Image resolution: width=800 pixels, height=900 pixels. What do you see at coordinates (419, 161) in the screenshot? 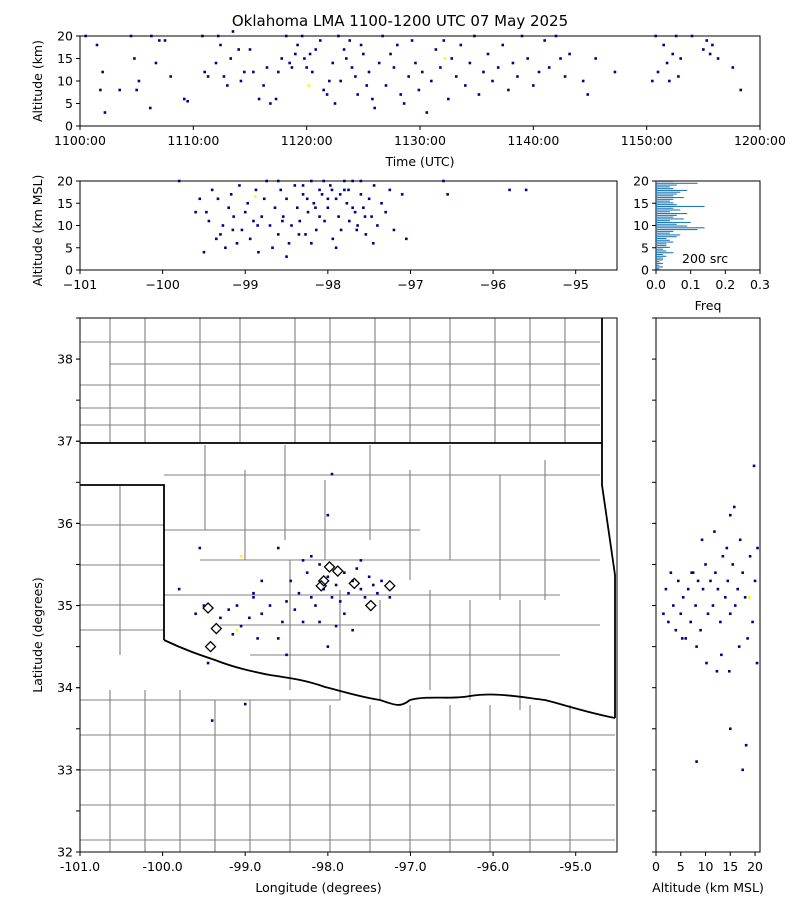
I see `x-axis-label: Time (UTC)` at bounding box center [419, 161].